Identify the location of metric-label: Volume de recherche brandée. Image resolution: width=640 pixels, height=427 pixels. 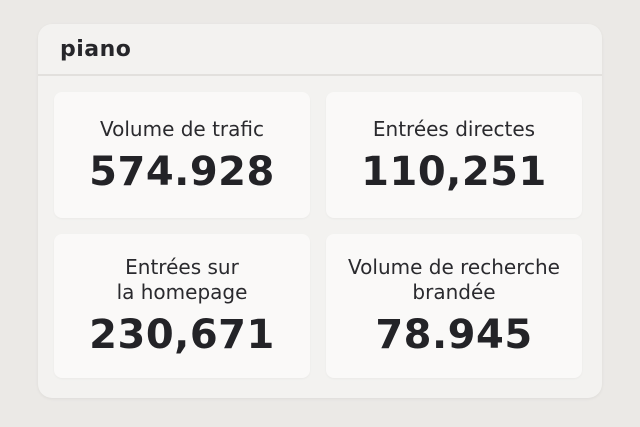
(454, 279).